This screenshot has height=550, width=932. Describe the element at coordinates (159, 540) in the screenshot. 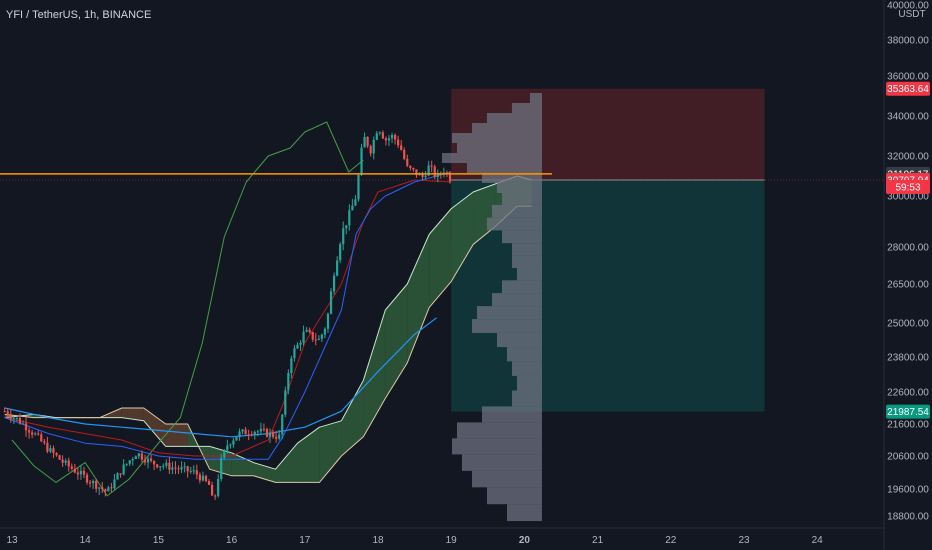

I see `time-tick-label: 15` at that location.